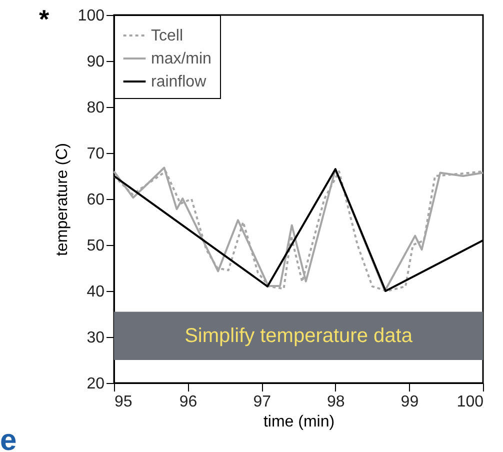  Describe the element at coordinates (95, 246) in the screenshot. I see `y-tick-label: 50` at that location.